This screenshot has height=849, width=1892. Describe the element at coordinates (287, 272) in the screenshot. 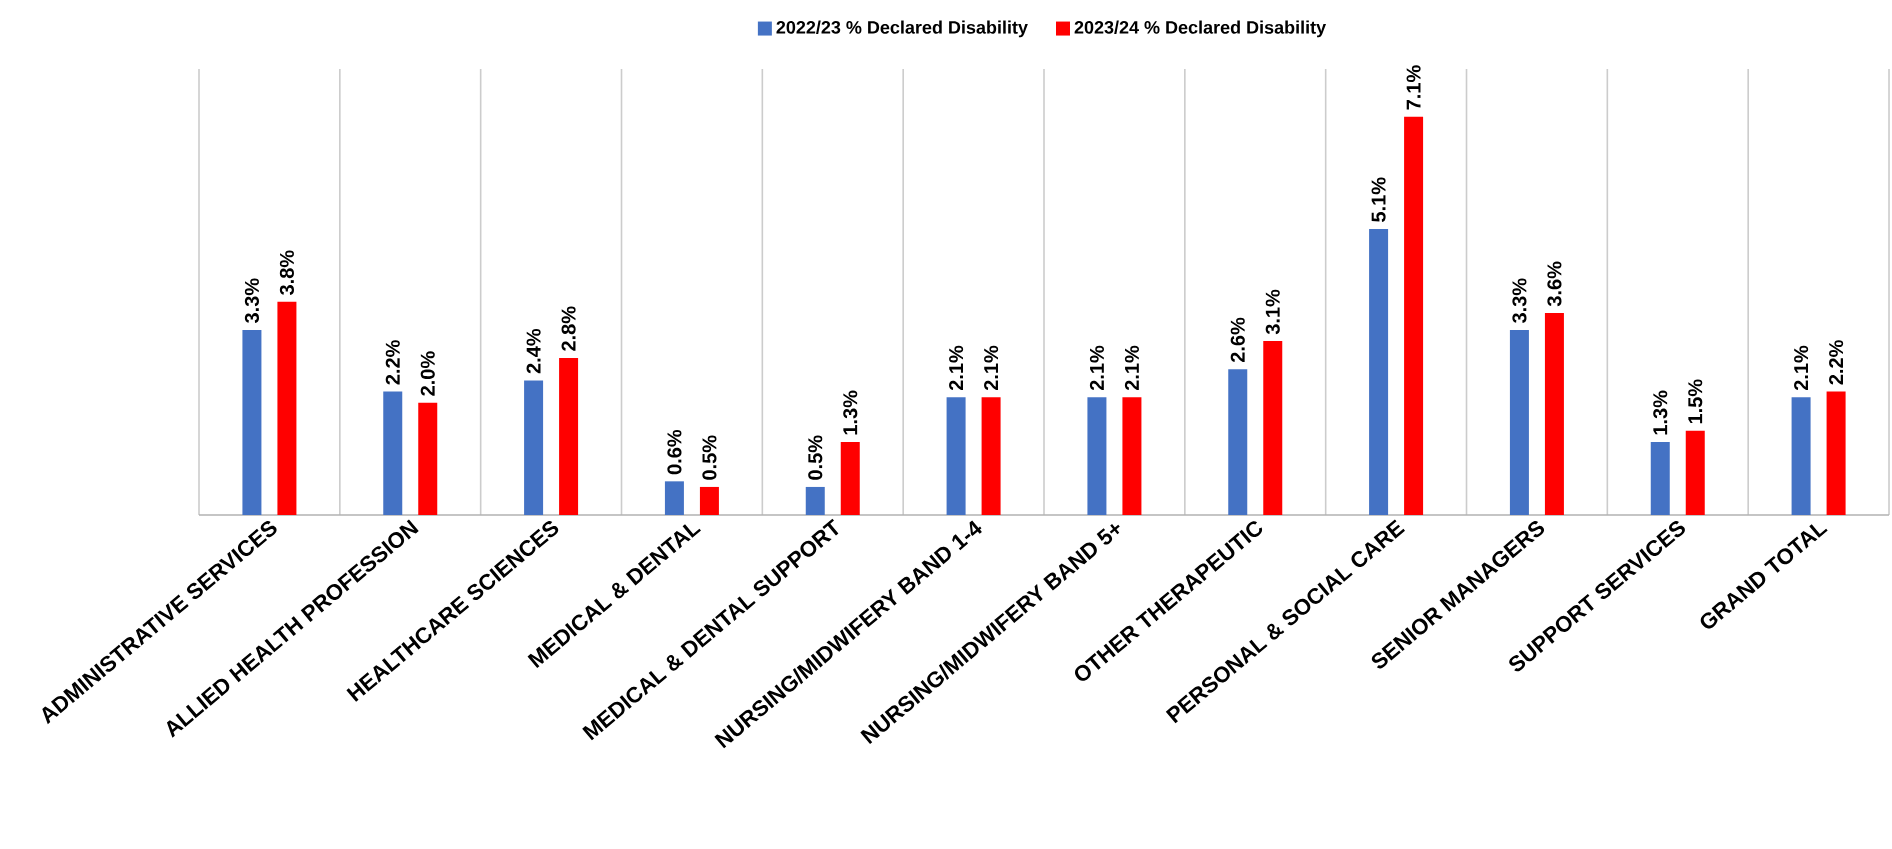

I see `data-label: 3.8%` at that location.